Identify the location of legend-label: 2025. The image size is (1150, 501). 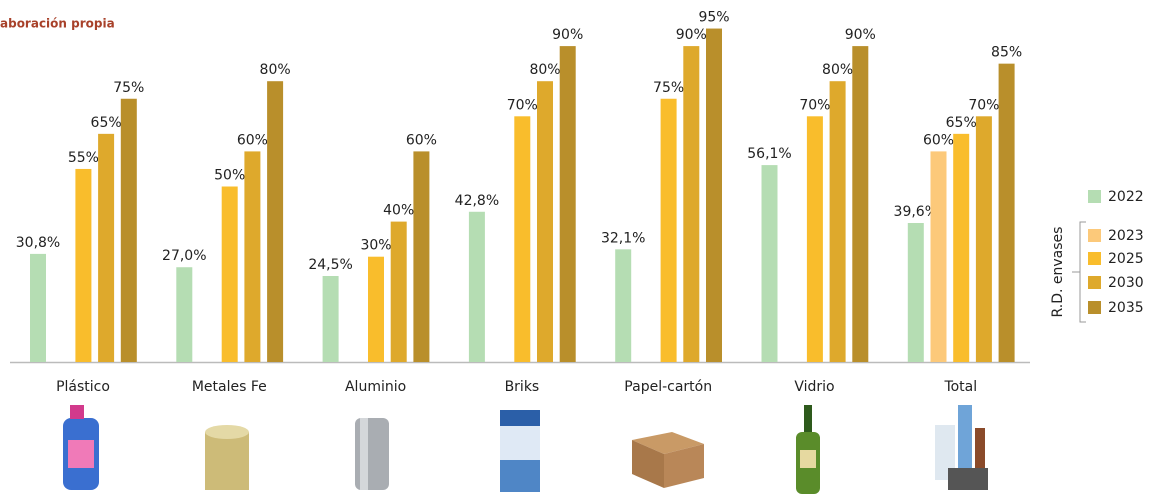
(1126, 259).